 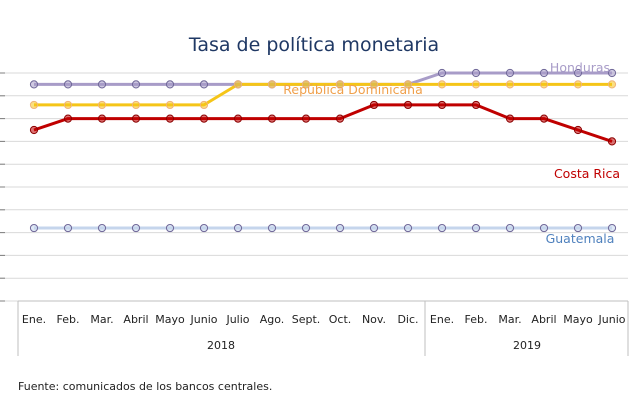 What do you see at coordinates (272, 319) in the screenshot?
I see `x-tick-label: Ago.` at bounding box center [272, 319].